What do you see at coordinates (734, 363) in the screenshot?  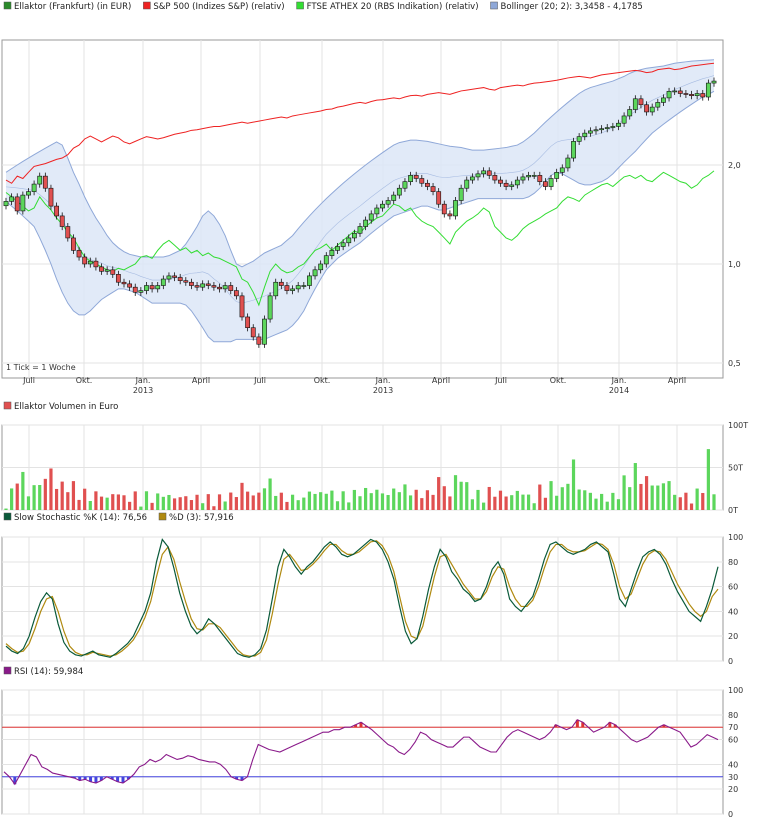 I see `price-y-tick-label: 0,5` at bounding box center [734, 363].